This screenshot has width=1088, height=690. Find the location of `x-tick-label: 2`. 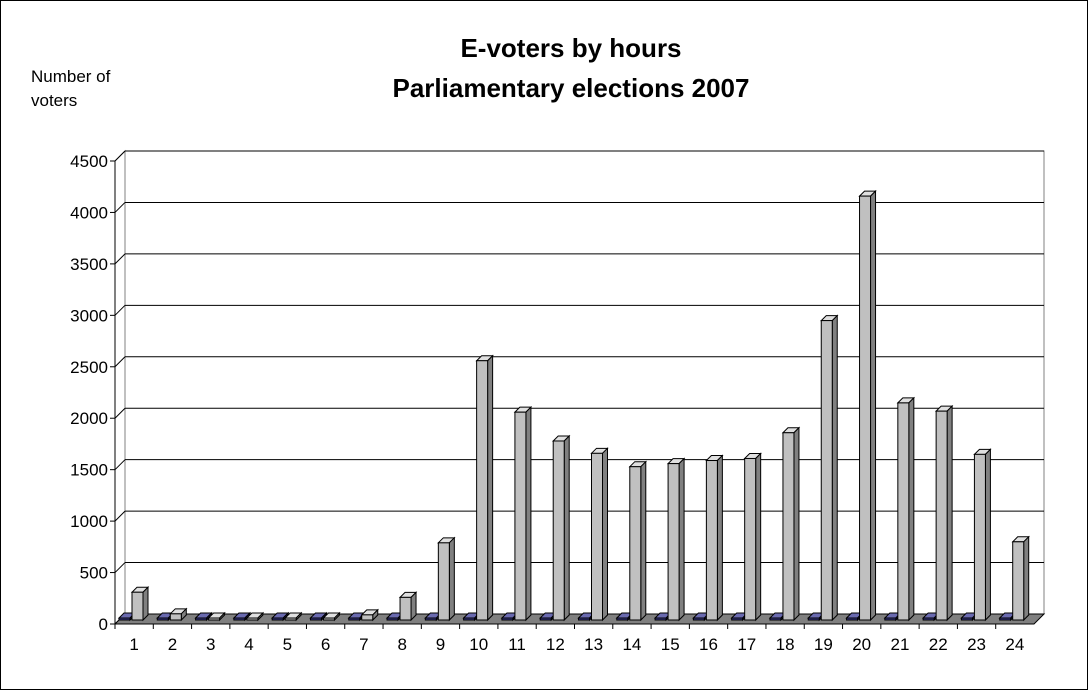

x-tick-label: 2 is located at coordinates (172, 644).